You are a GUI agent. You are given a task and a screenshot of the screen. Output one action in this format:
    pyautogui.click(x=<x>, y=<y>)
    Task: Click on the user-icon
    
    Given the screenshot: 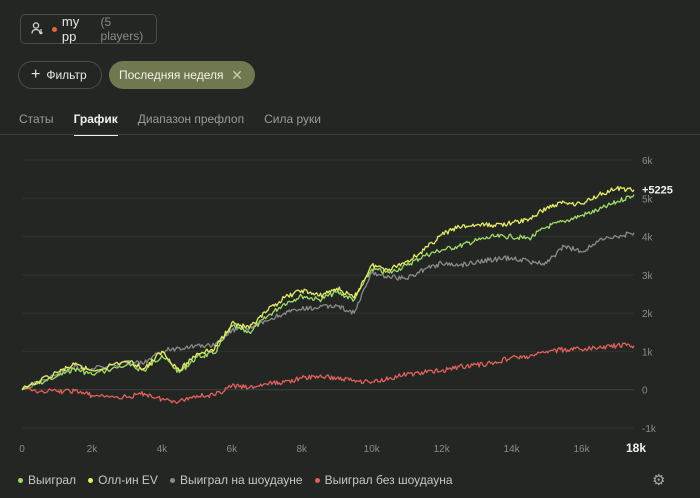 What is the action you would take?
    pyautogui.click(x=38, y=29)
    